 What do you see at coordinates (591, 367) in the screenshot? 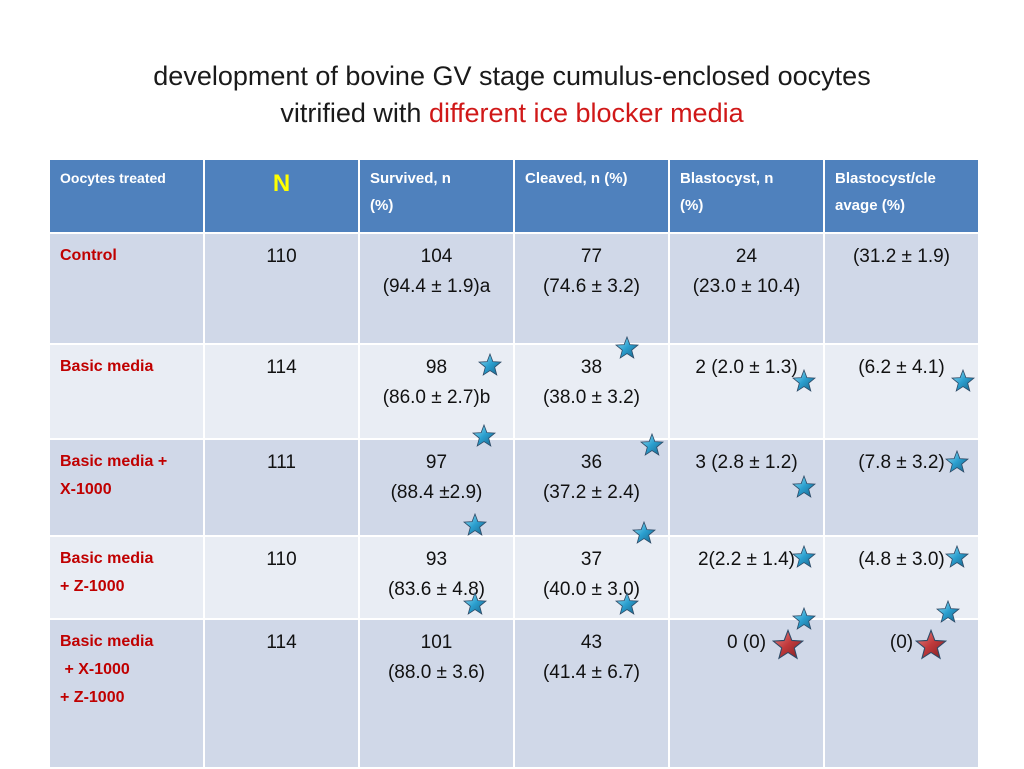
I see `cell-cleaved-count: 38` at bounding box center [591, 367].